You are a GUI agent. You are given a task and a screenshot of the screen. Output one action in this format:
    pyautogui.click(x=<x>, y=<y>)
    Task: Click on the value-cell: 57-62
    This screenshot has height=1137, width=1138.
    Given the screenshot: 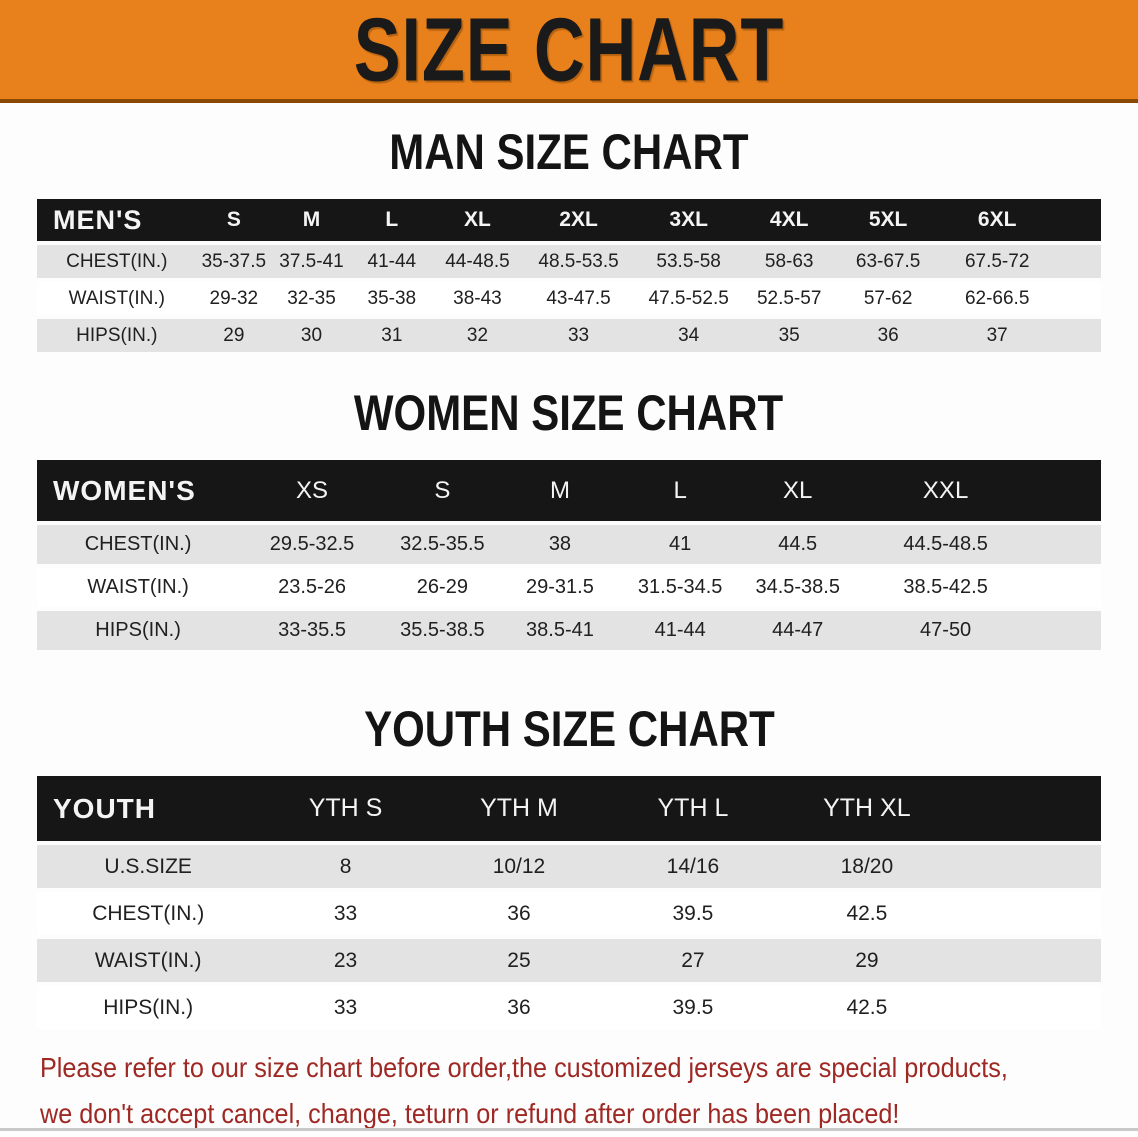 What is the action you would take?
    pyautogui.click(x=888, y=298)
    